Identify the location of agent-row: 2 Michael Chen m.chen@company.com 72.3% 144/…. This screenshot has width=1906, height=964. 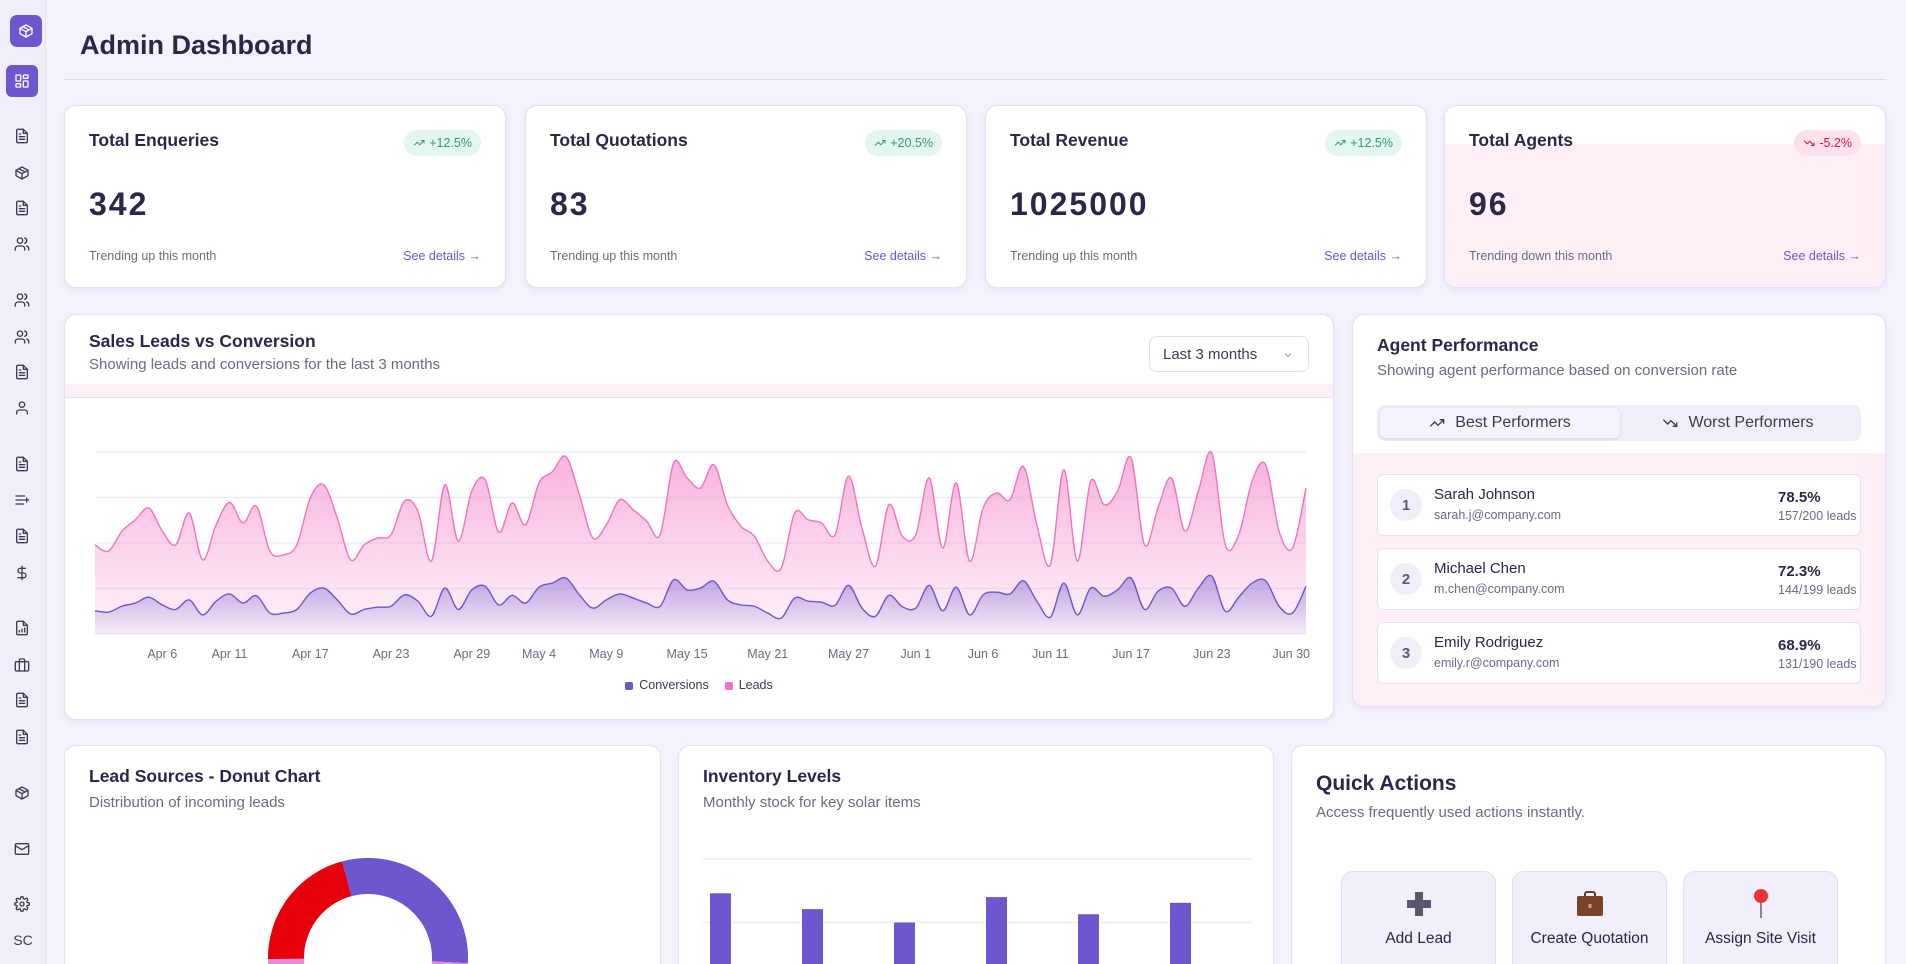
(1619, 579).